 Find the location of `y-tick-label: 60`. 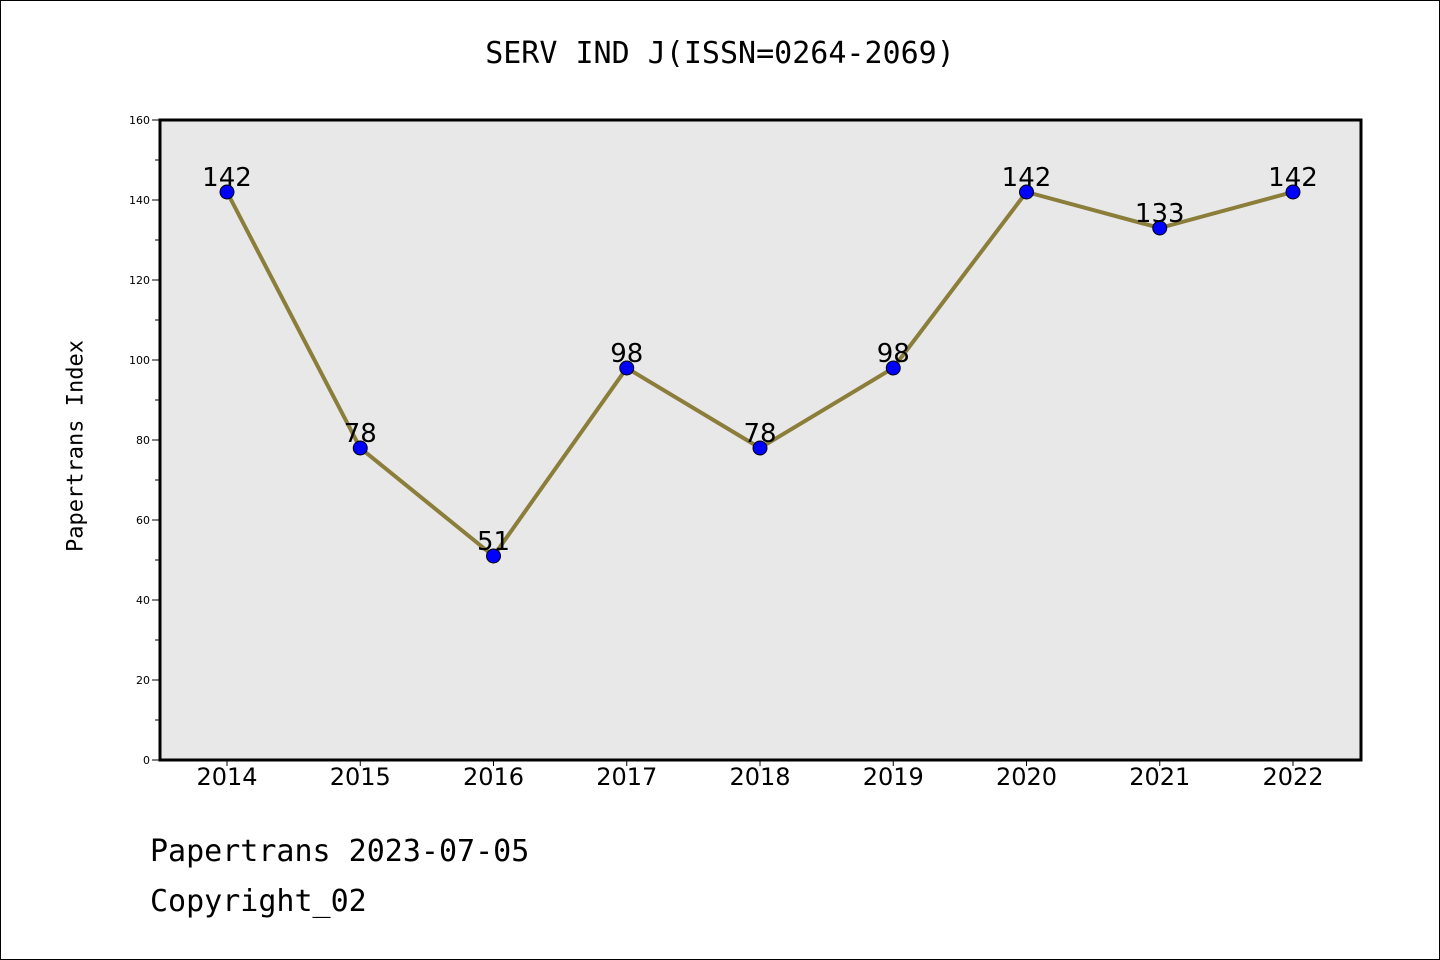

y-tick-label: 60 is located at coordinates (143, 520).